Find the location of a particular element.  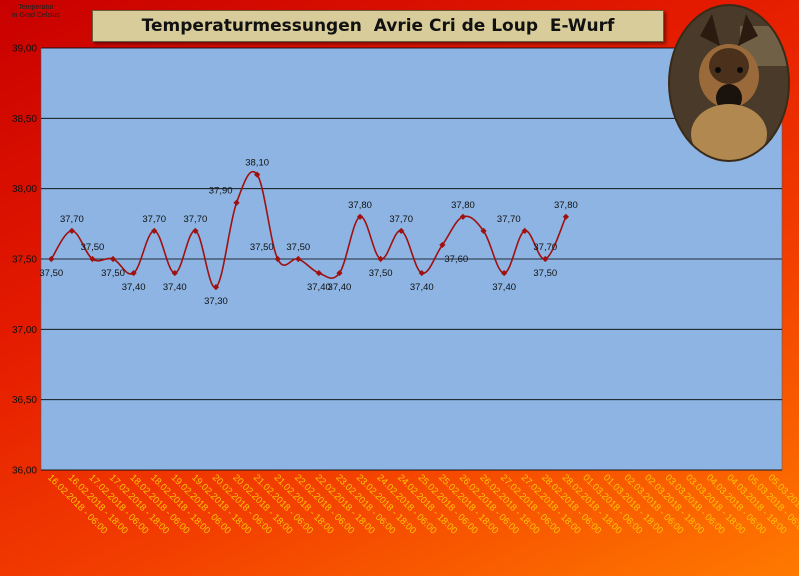

y-axis-ticks: 36,00 36,50 37,00 37,50 38,00 38,50 39,00 is located at coordinates (24, 260).